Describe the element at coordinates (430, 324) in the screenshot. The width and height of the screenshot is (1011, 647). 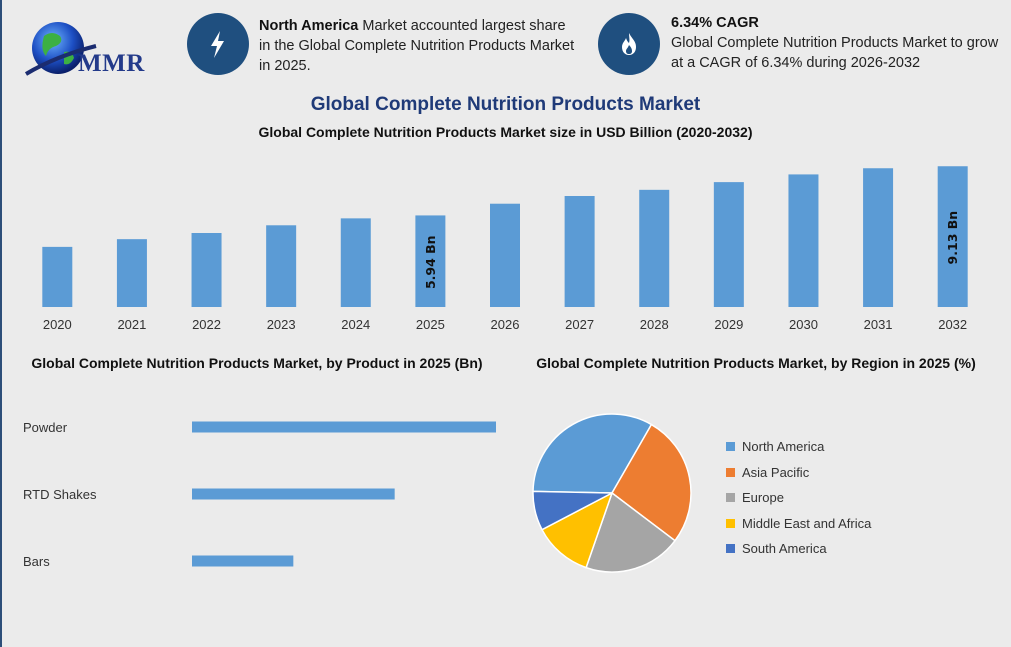
I see `x-tick-label: 2025` at that location.